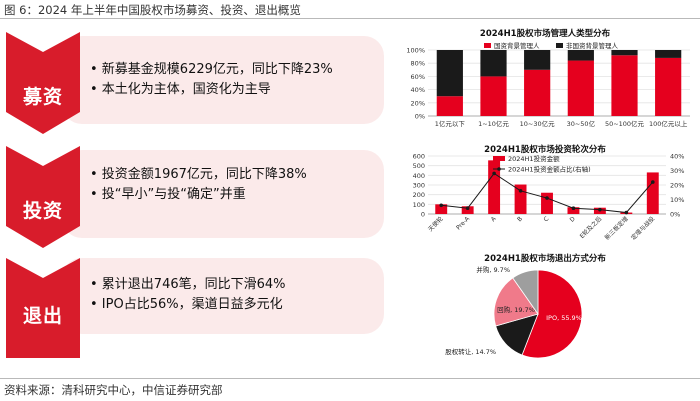 The width and height of the screenshot is (700, 401). What do you see at coordinates (625, 123) in the screenshot?
I see `x-tick-label: 50~100亿元` at bounding box center [625, 123].